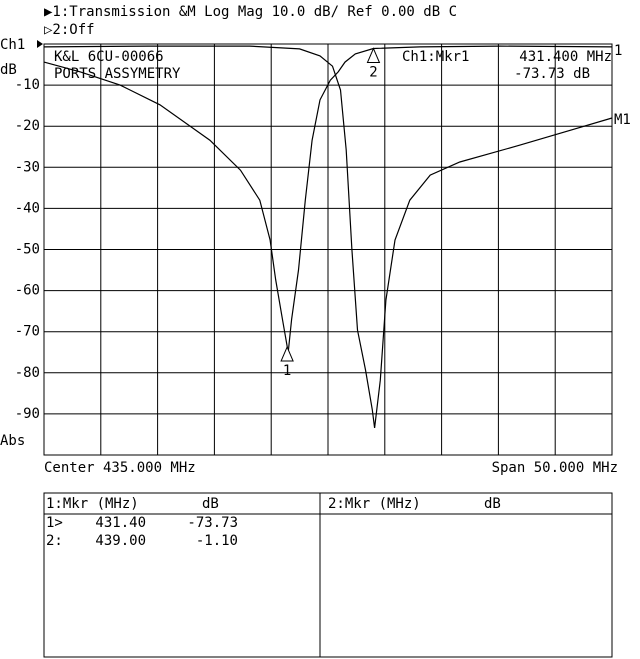 Image resolution: width=640 pixels, height=659 pixels. I want to click on marker-label: 2, so click(373, 73).